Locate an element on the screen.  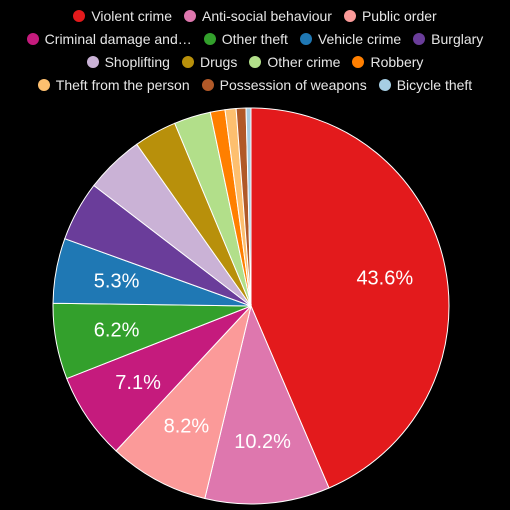
legend-label: Burglary is located at coordinates (457, 38).